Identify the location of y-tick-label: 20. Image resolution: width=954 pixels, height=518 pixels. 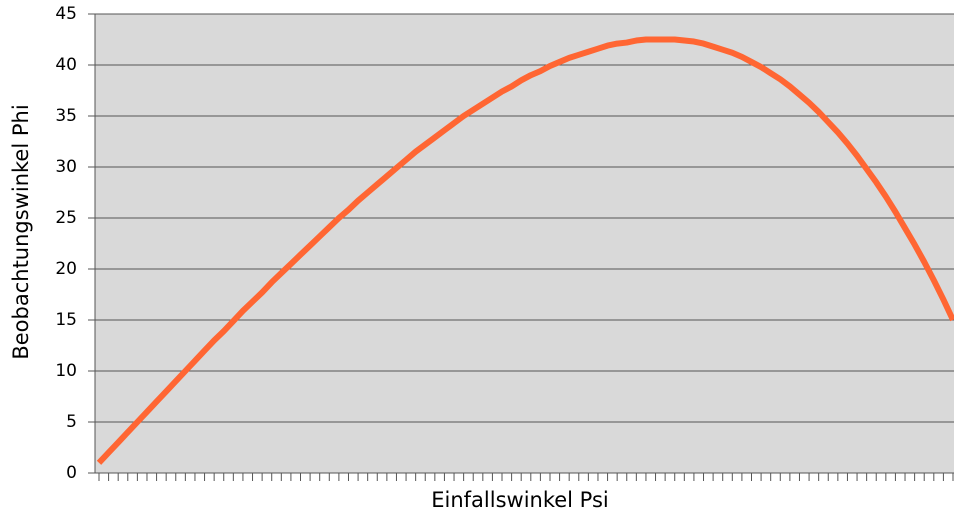
(66, 269).